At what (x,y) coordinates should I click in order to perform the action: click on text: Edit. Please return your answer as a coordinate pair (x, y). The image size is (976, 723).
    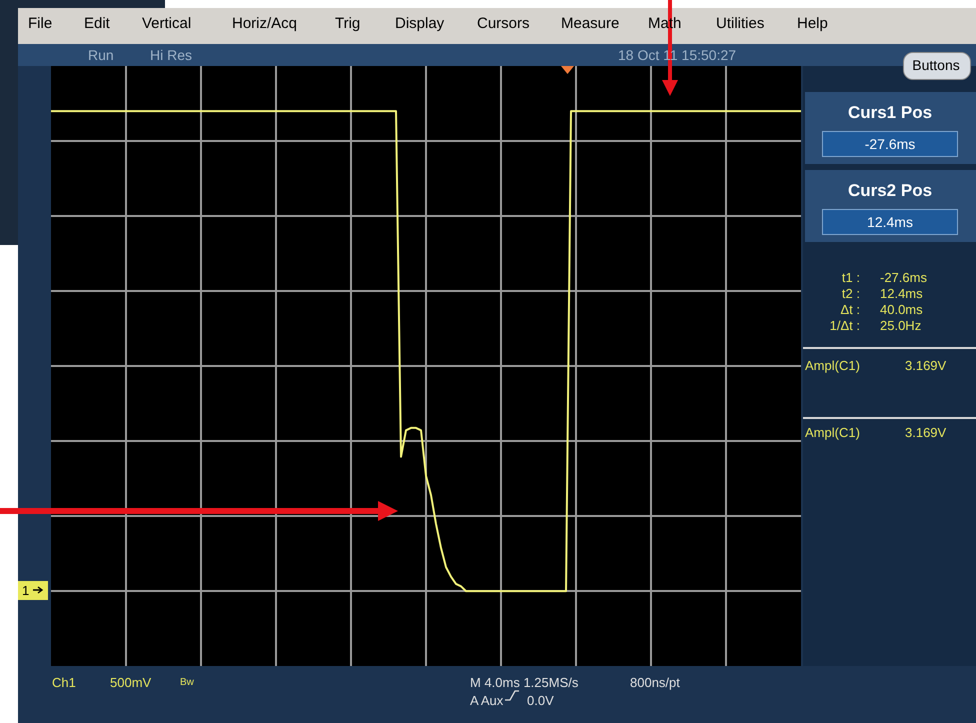
    Looking at the image, I should click on (97, 23).